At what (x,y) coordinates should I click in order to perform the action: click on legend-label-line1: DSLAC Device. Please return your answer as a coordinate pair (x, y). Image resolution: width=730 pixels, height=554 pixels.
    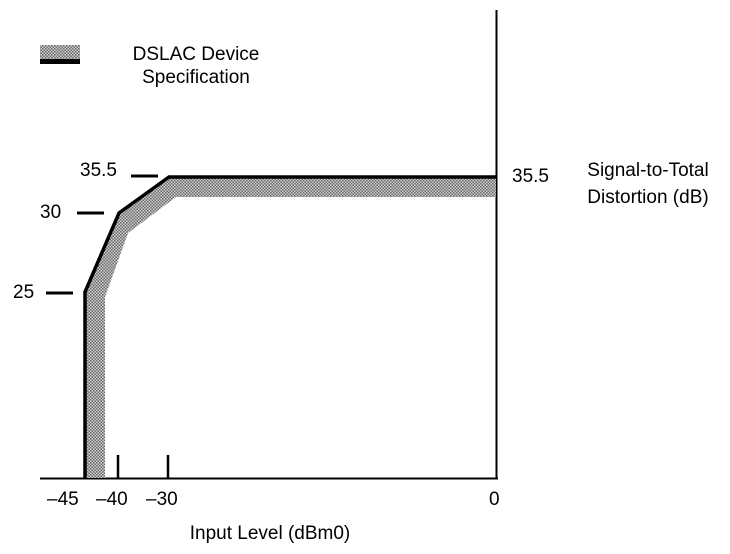
    Looking at the image, I should click on (196, 54).